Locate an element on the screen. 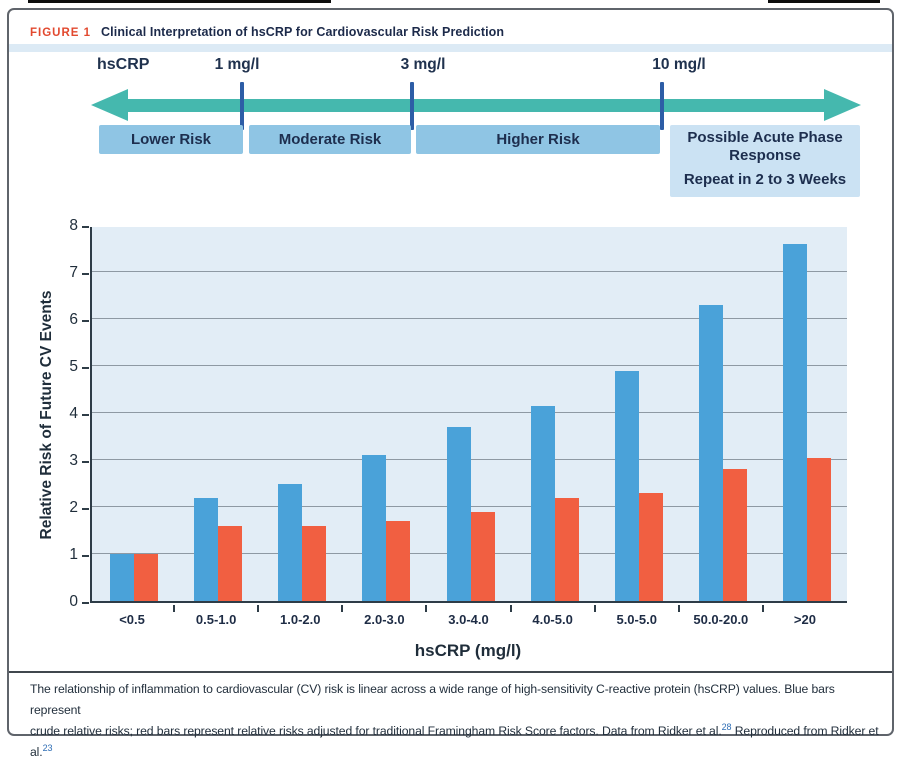 This screenshot has height=763, width=901. y-tick-label: 2 is located at coordinates (73, 507).